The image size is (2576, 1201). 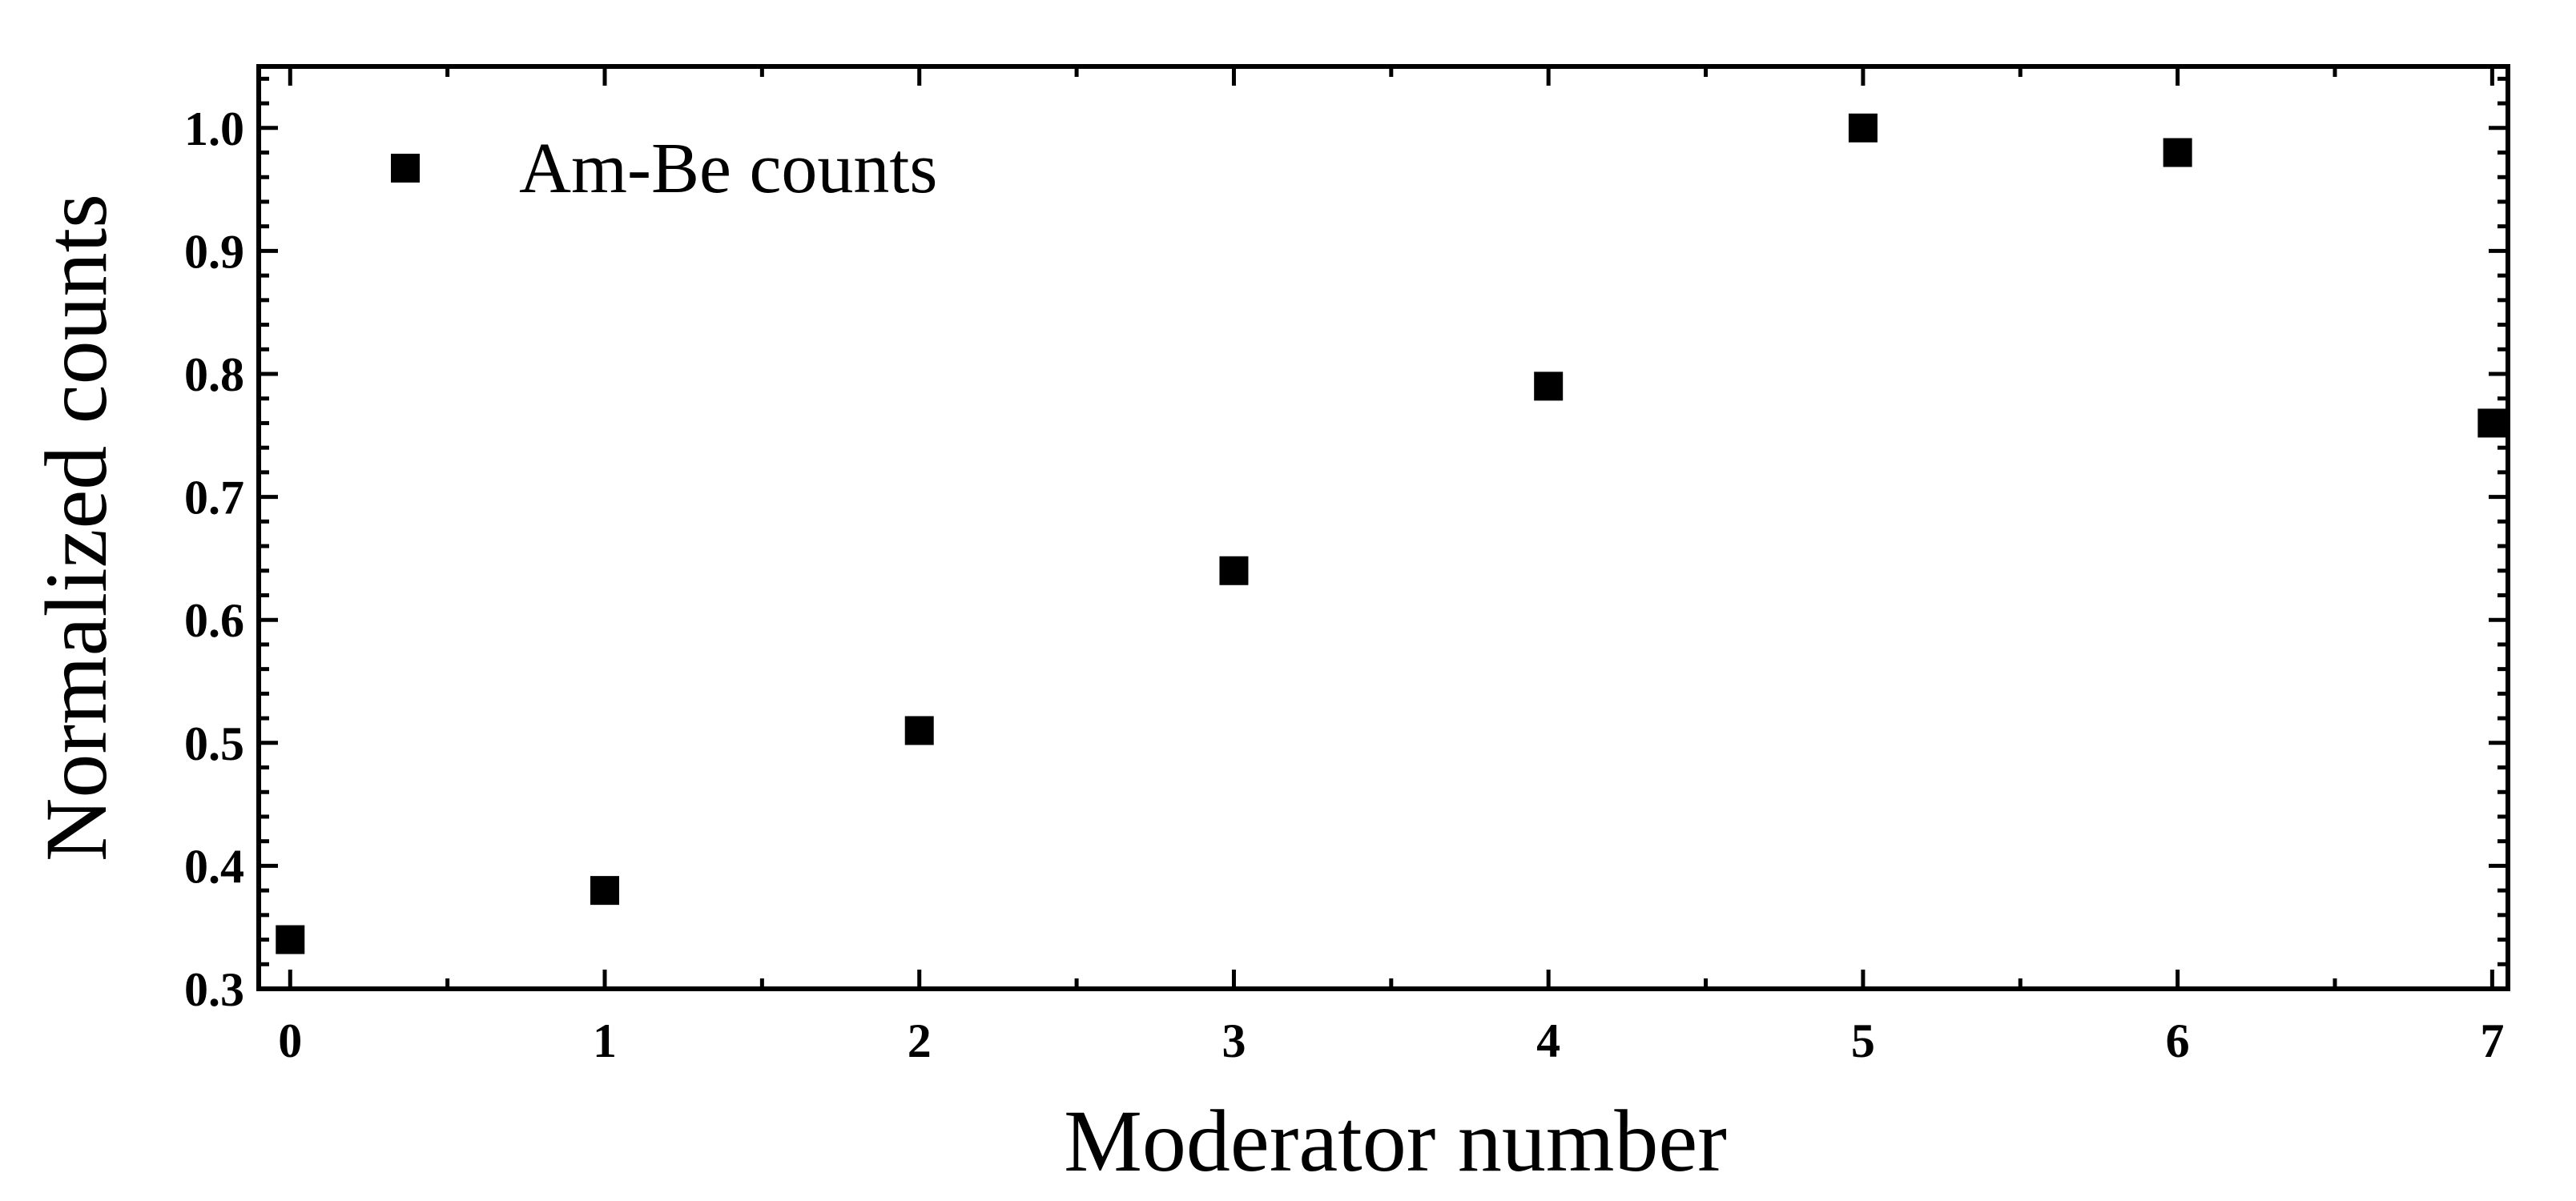 What do you see at coordinates (214, 989) in the screenshot?
I see `y-tick-label: 0.3` at bounding box center [214, 989].